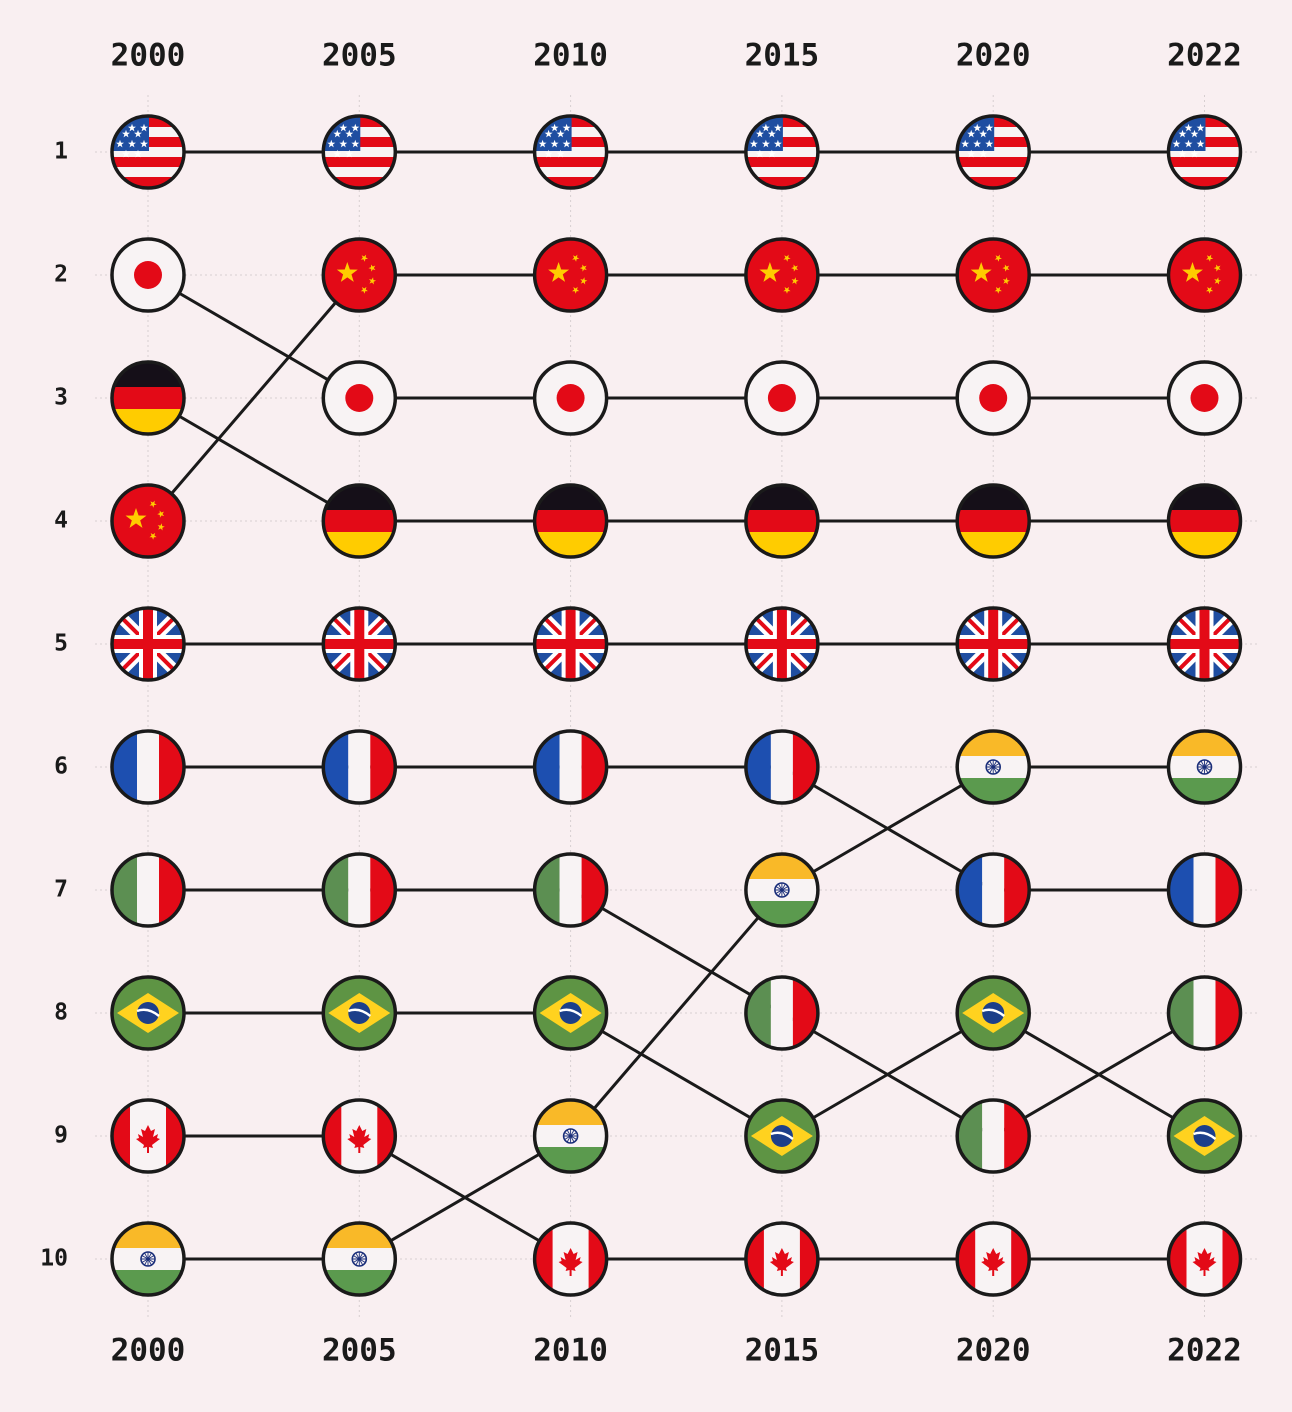  I want to click on rank-line-france, so click(887, 828).